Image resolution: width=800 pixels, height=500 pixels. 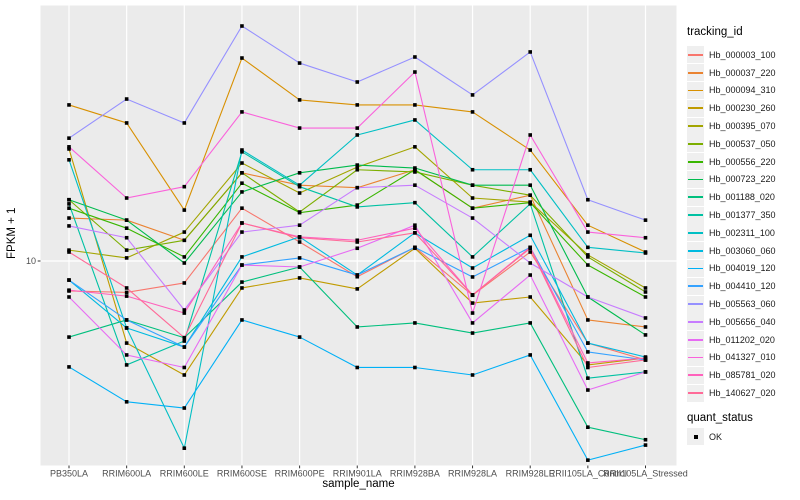 What do you see at coordinates (645, 474) in the screenshot?
I see `x-tick-label: RRII105LA_Stressed` at bounding box center [645, 474].